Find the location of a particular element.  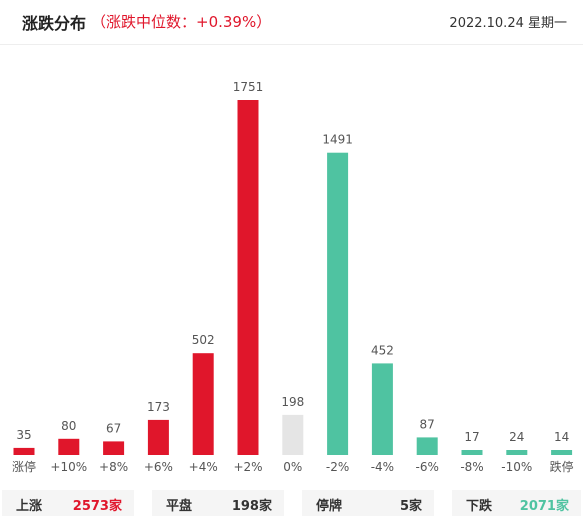

category-label-0: 涨停 is located at coordinates (24, 466).